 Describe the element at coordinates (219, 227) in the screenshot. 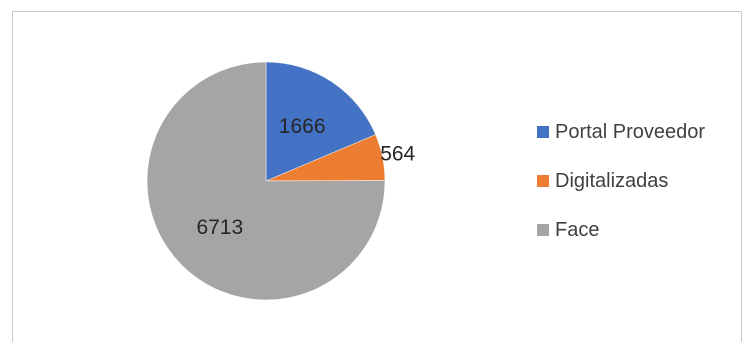

I see `data-label-face: 6713` at that location.